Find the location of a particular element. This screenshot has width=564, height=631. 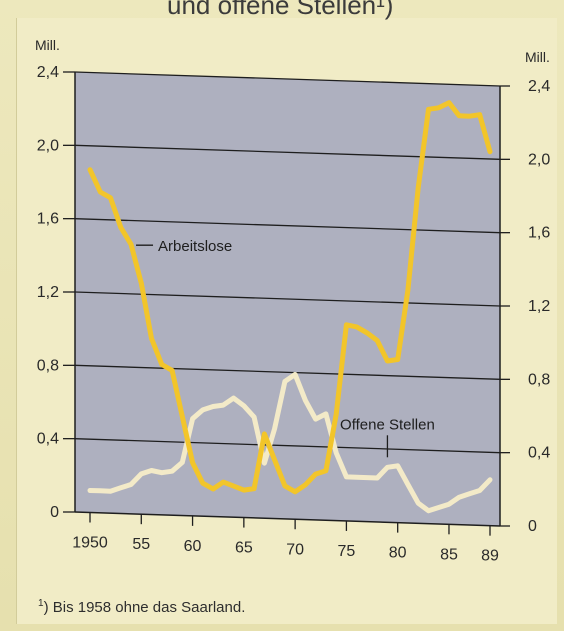

x-ticks: 1950 55 60 65 70 75 80 85 89 is located at coordinates (285, 538).